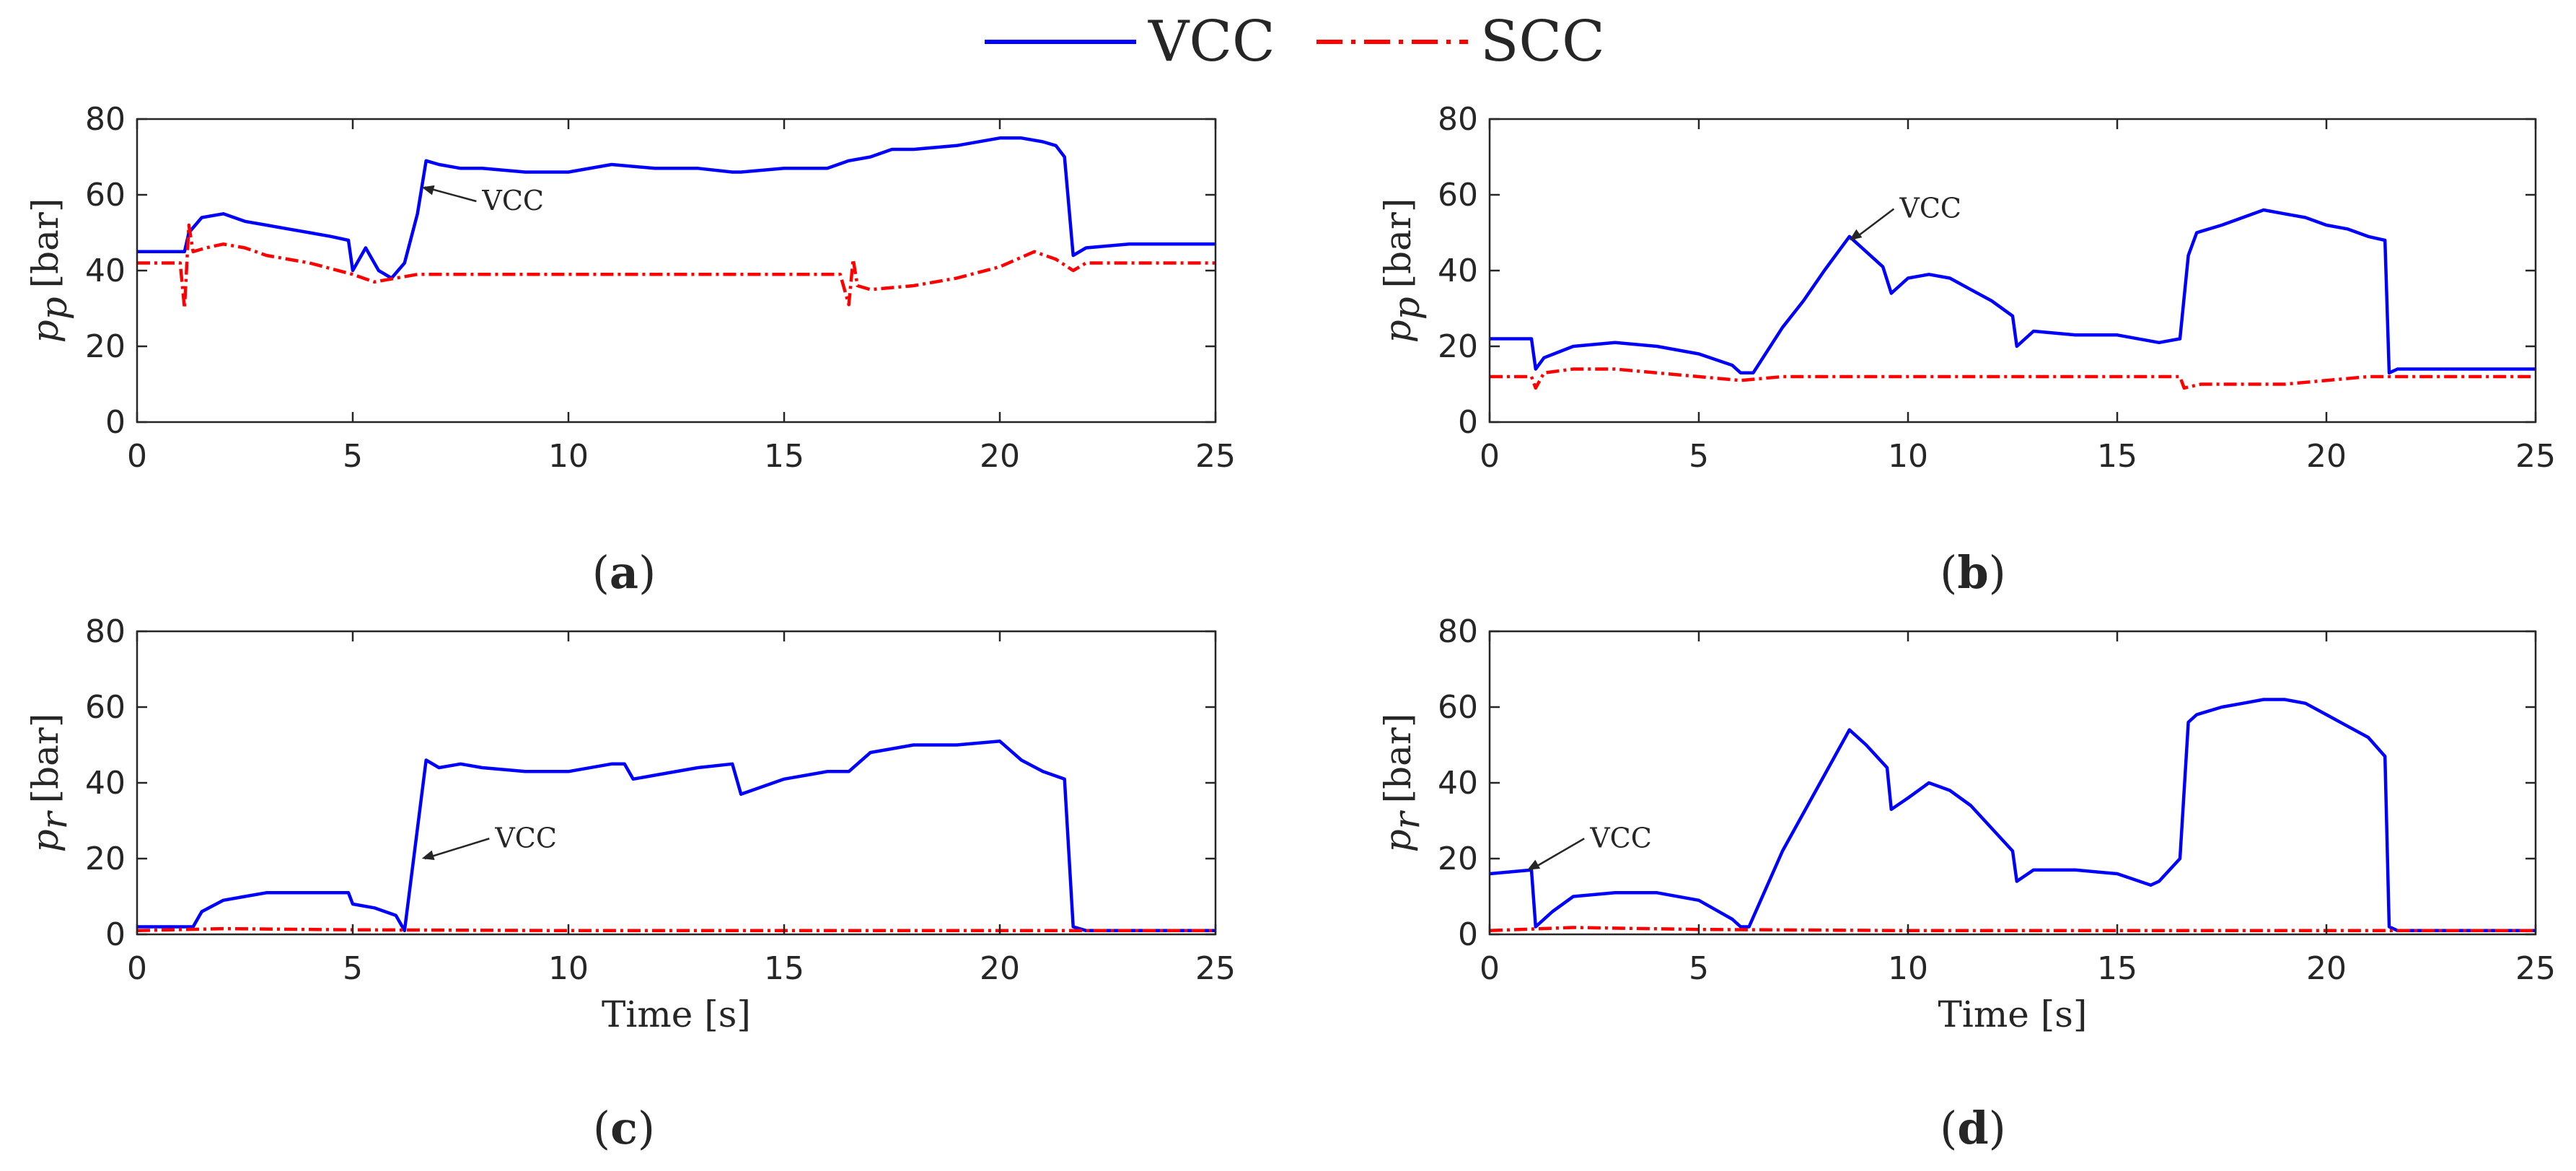  I want to click on panel-label: (b), so click(1973, 572).